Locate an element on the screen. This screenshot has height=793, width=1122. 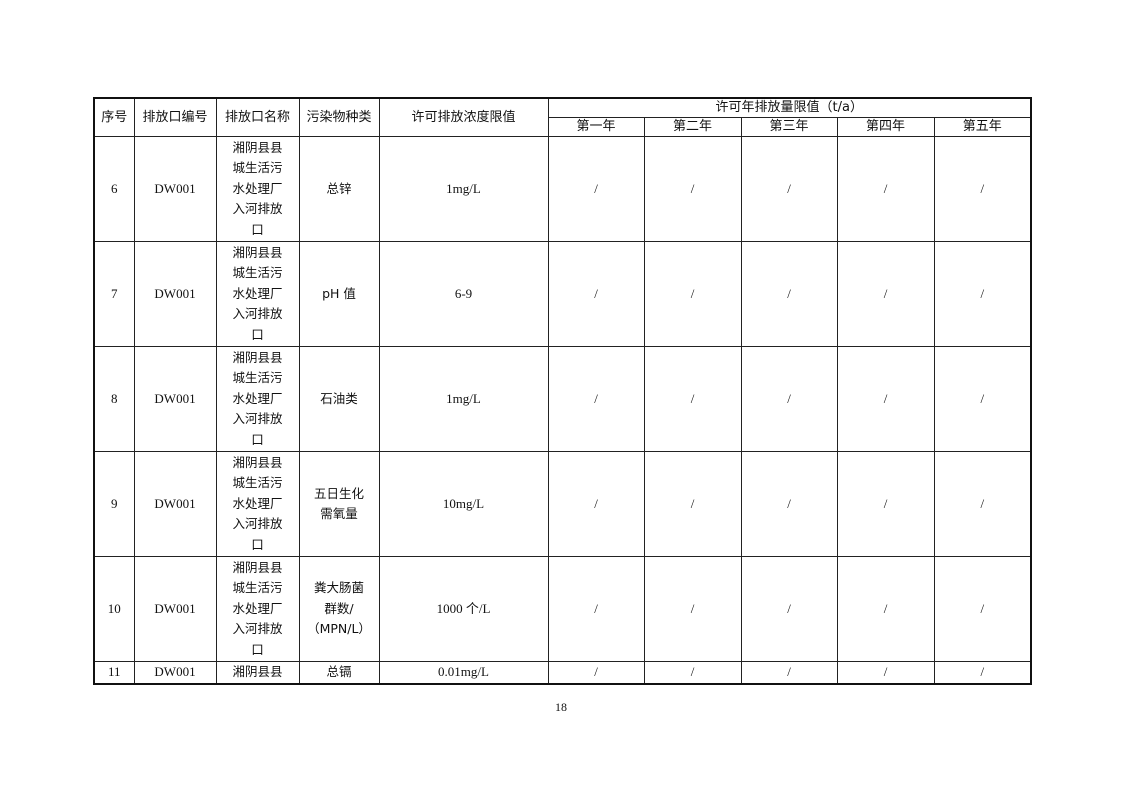
header-year-1: 第一年 is located at coordinates (596, 127).